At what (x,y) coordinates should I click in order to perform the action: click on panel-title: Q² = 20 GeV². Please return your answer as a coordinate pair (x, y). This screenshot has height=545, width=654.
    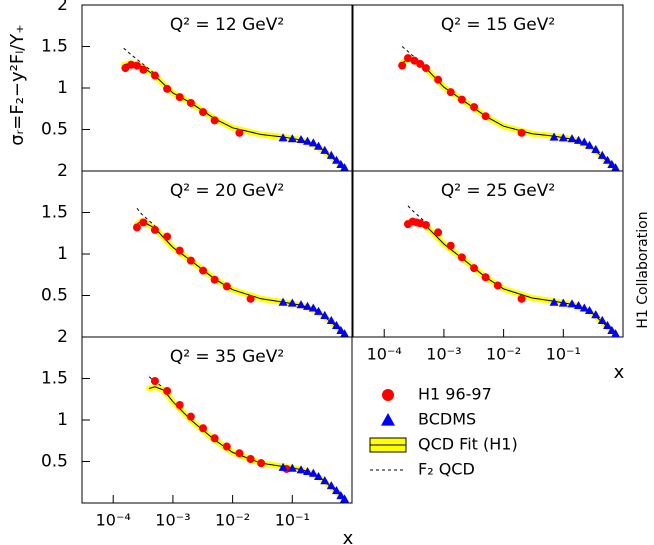
    Looking at the image, I should click on (227, 191).